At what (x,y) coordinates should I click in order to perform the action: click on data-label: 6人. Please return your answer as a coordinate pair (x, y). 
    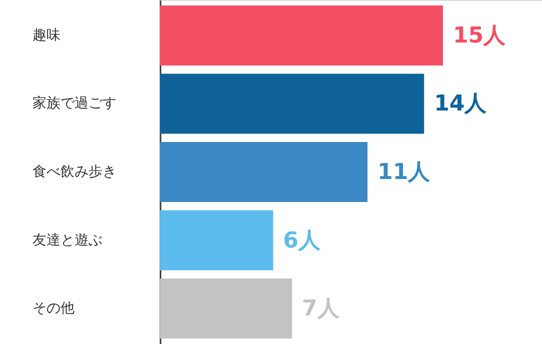
    Looking at the image, I should click on (302, 241).